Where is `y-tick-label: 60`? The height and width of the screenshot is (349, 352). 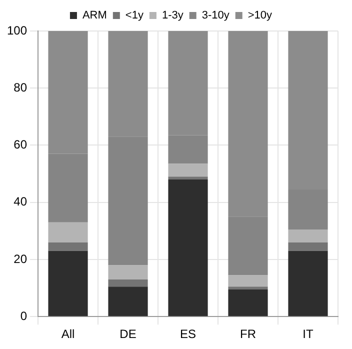 y-tick-label: 60 is located at coordinates (21, 145).